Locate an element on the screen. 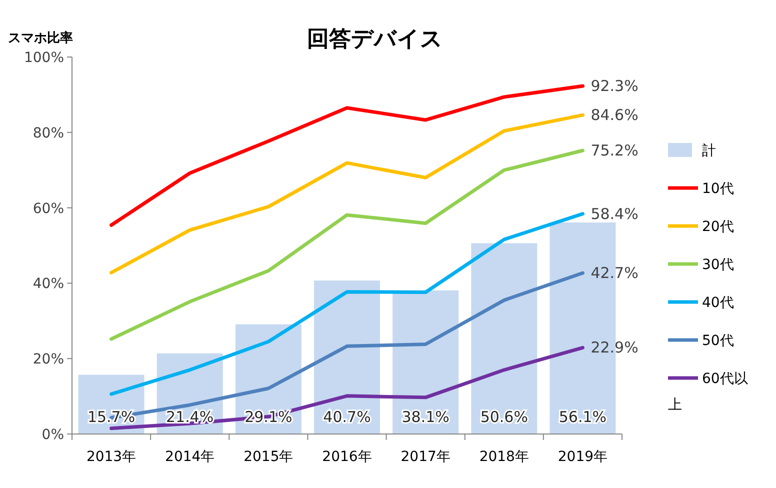 Image resolution: width=776 pixels, height=488 pixels. data-label: 84.6% is located at coordinates (614, 115).